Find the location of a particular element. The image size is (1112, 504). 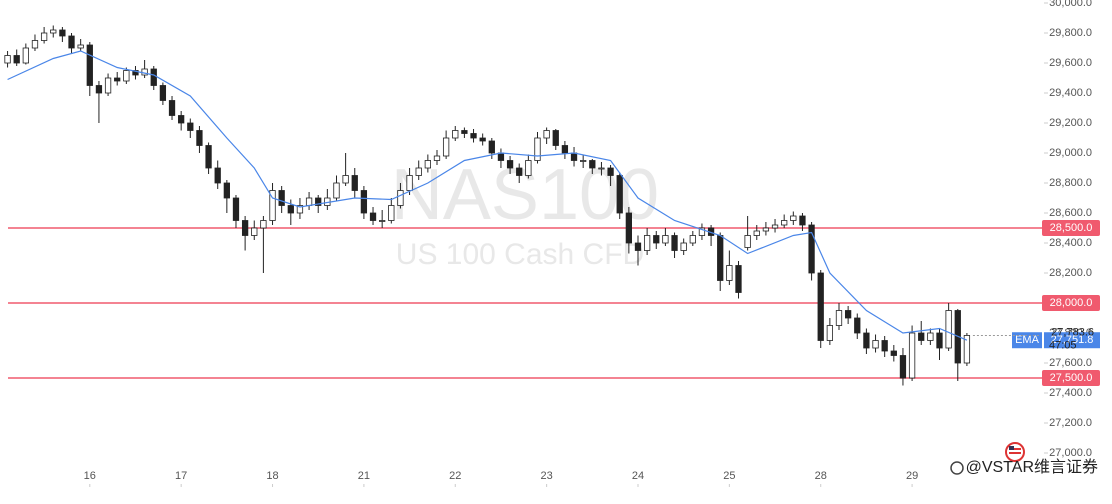

last-price: 27,783.6 is located at coordinates (1072, 332).